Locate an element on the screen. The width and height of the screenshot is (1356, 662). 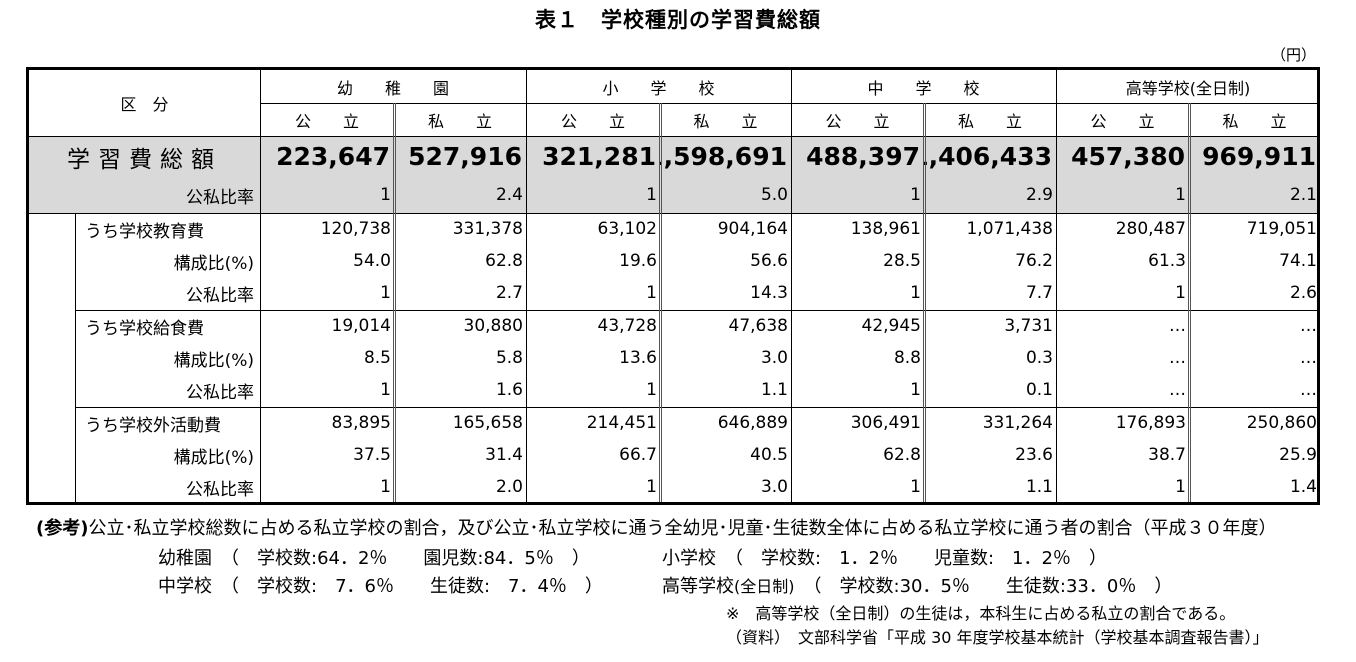
section-comp: 56.6 is located at coordinates (769, 261).